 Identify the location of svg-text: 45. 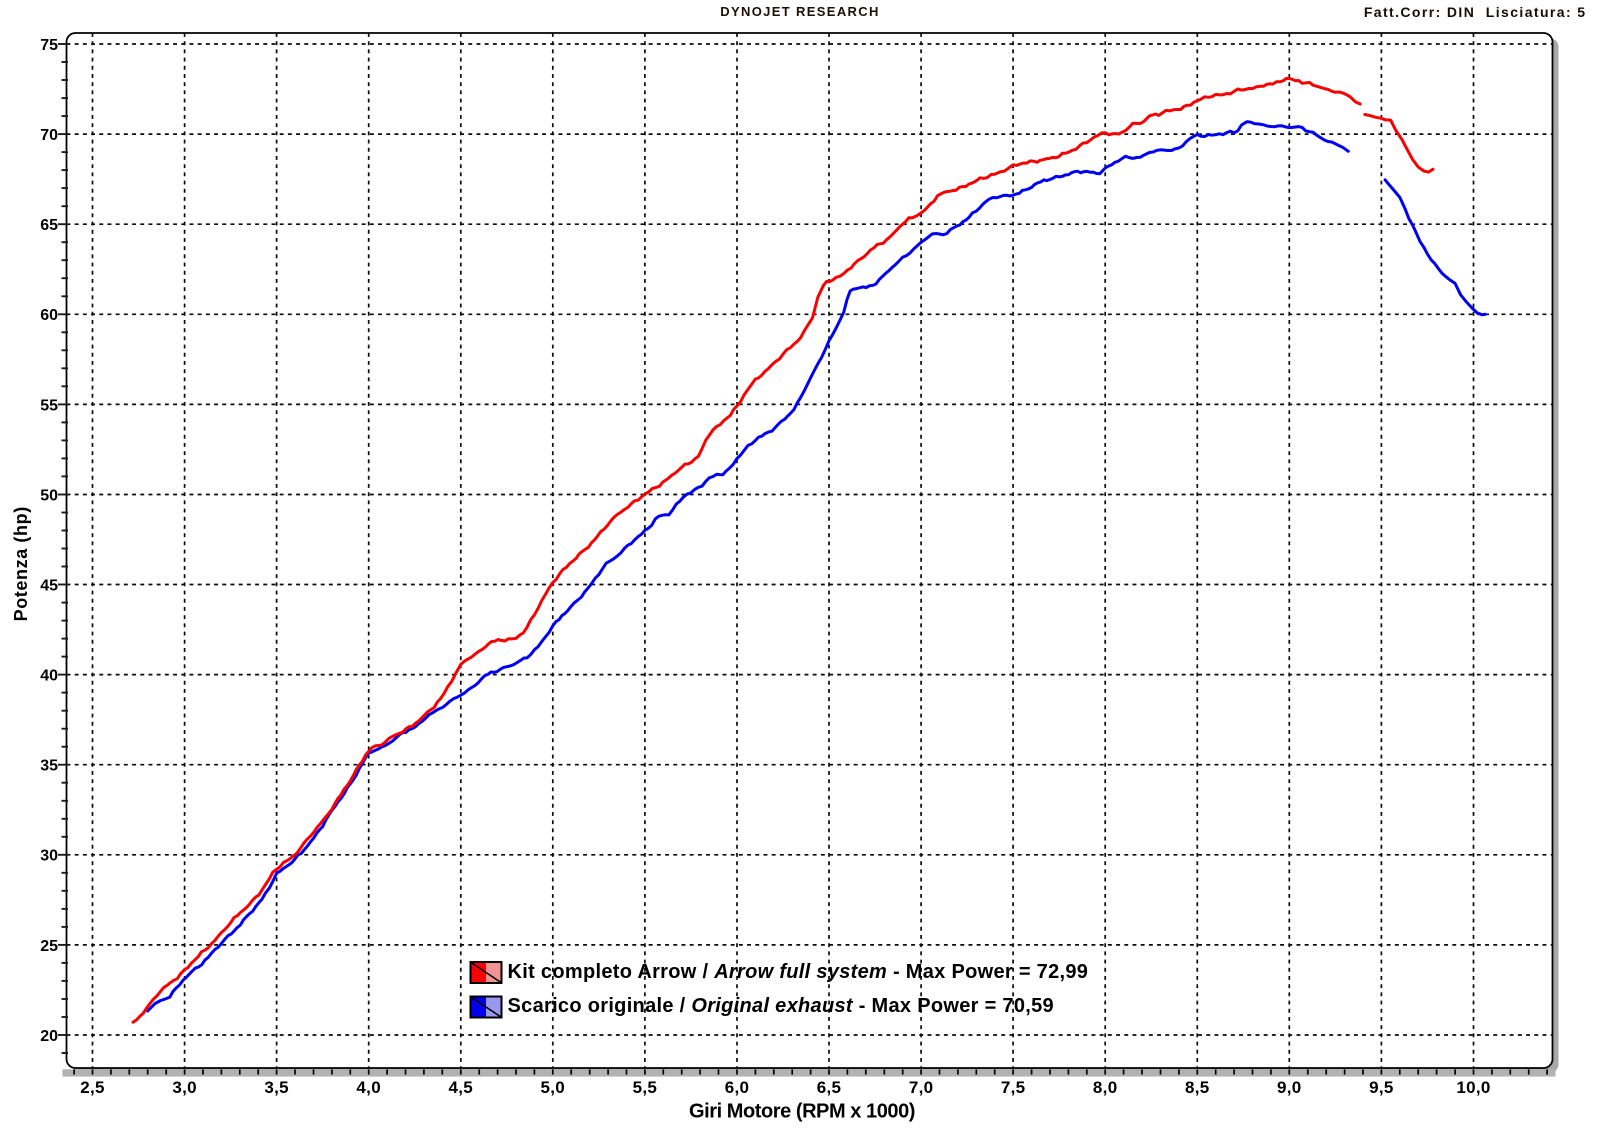
(49, 585).